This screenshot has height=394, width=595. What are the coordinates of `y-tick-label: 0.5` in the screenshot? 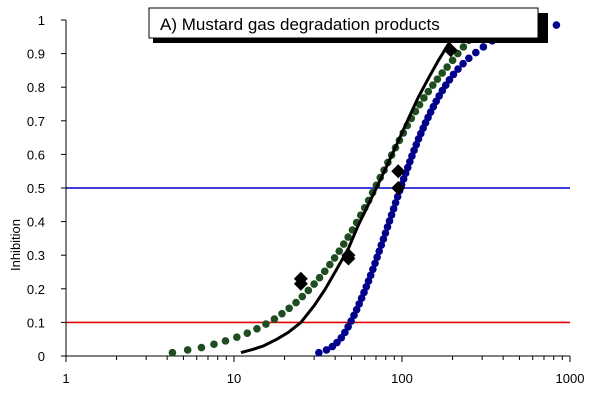 It's located at (36, 188).